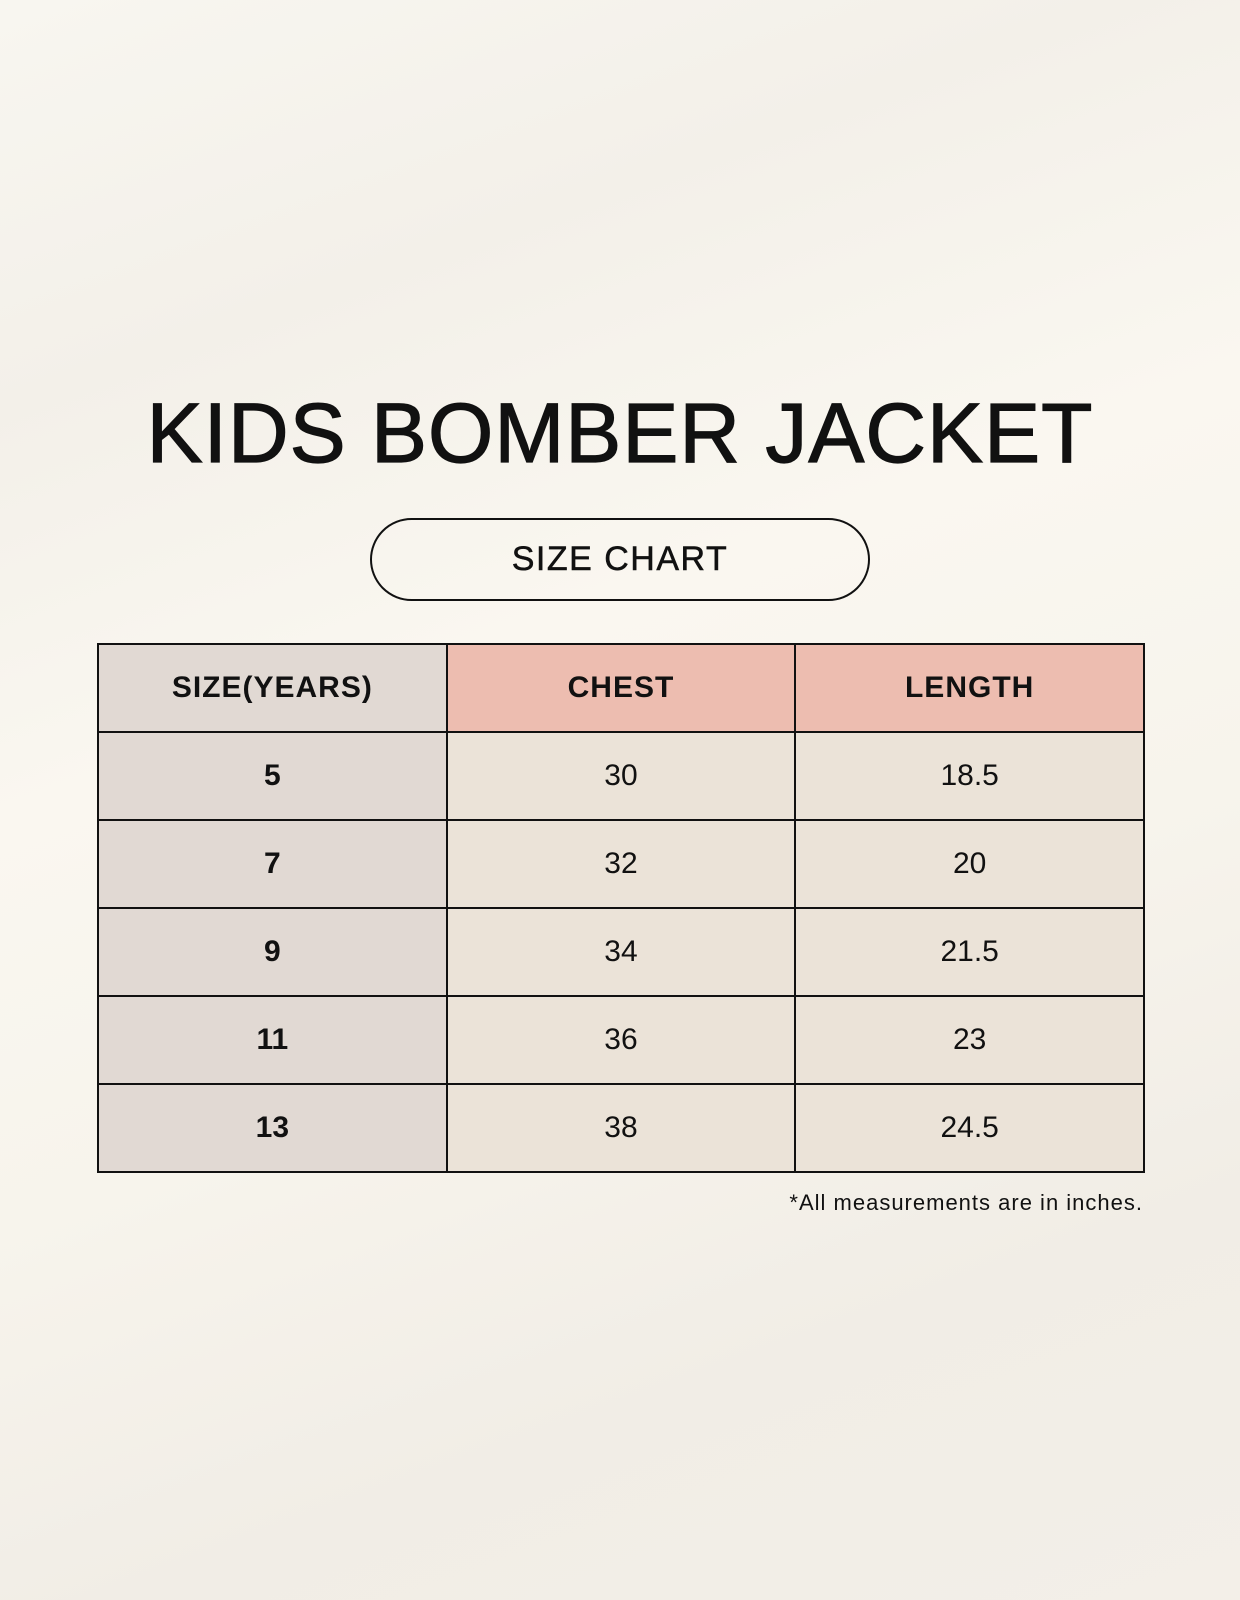  I want to click on table-row: 5 30 18.5, so click(621, 776).